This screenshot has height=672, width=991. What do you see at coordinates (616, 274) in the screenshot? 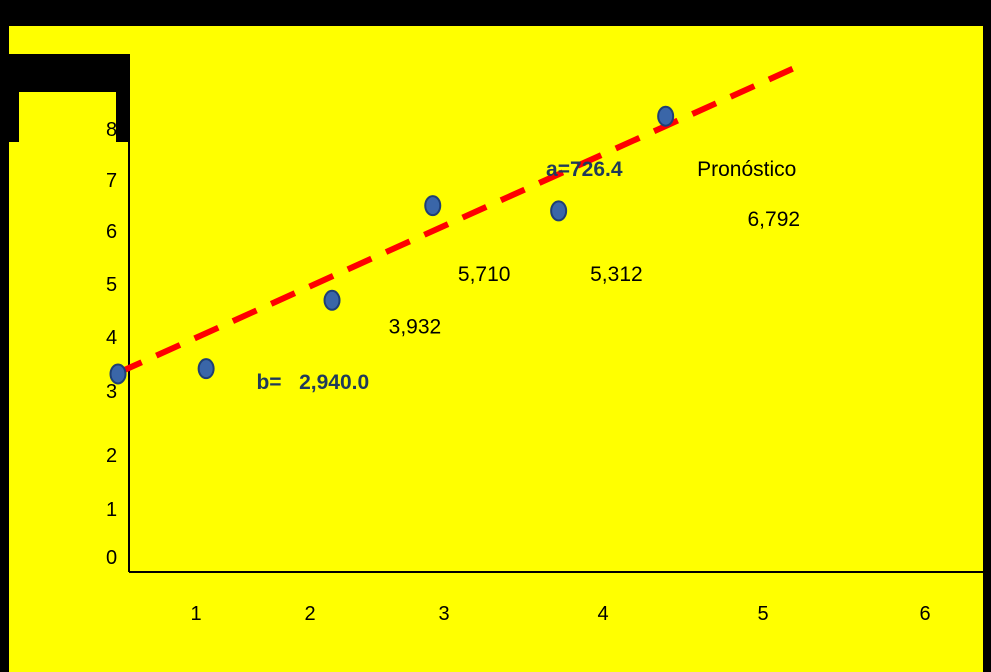
I see `annotation-4: 5,312` at bounding box center [616, 274].